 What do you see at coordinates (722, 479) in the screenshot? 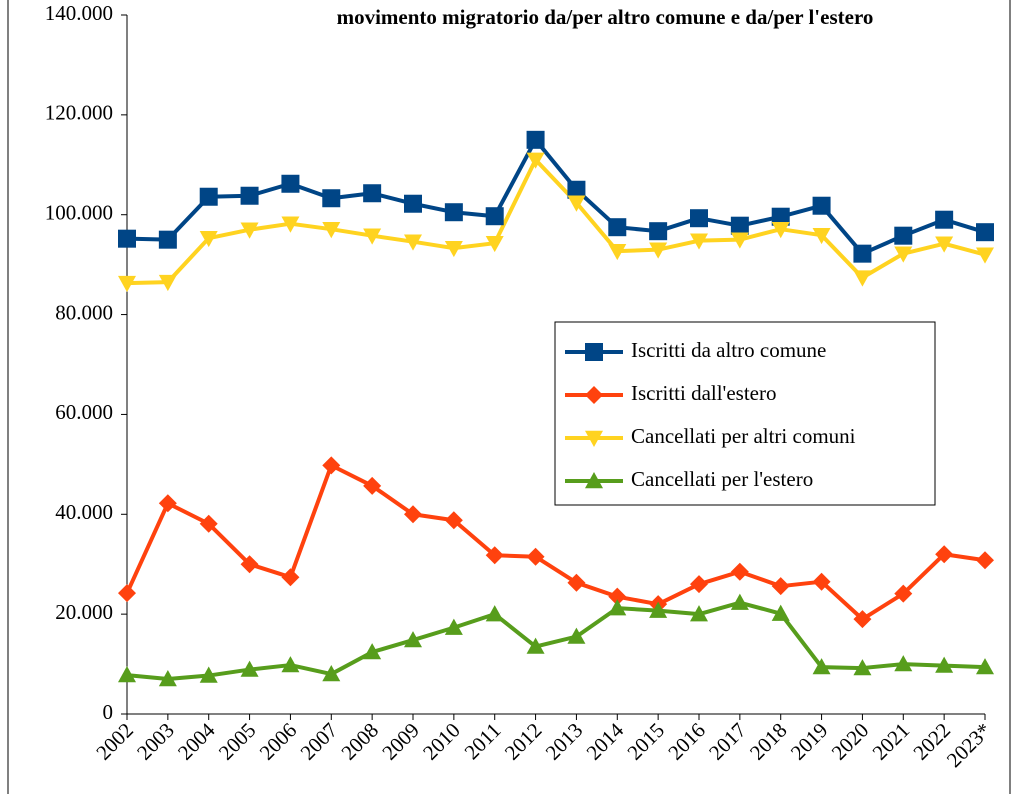
I see `legend-label: Cancellati per l'estero` at bounding box center [722, 479].